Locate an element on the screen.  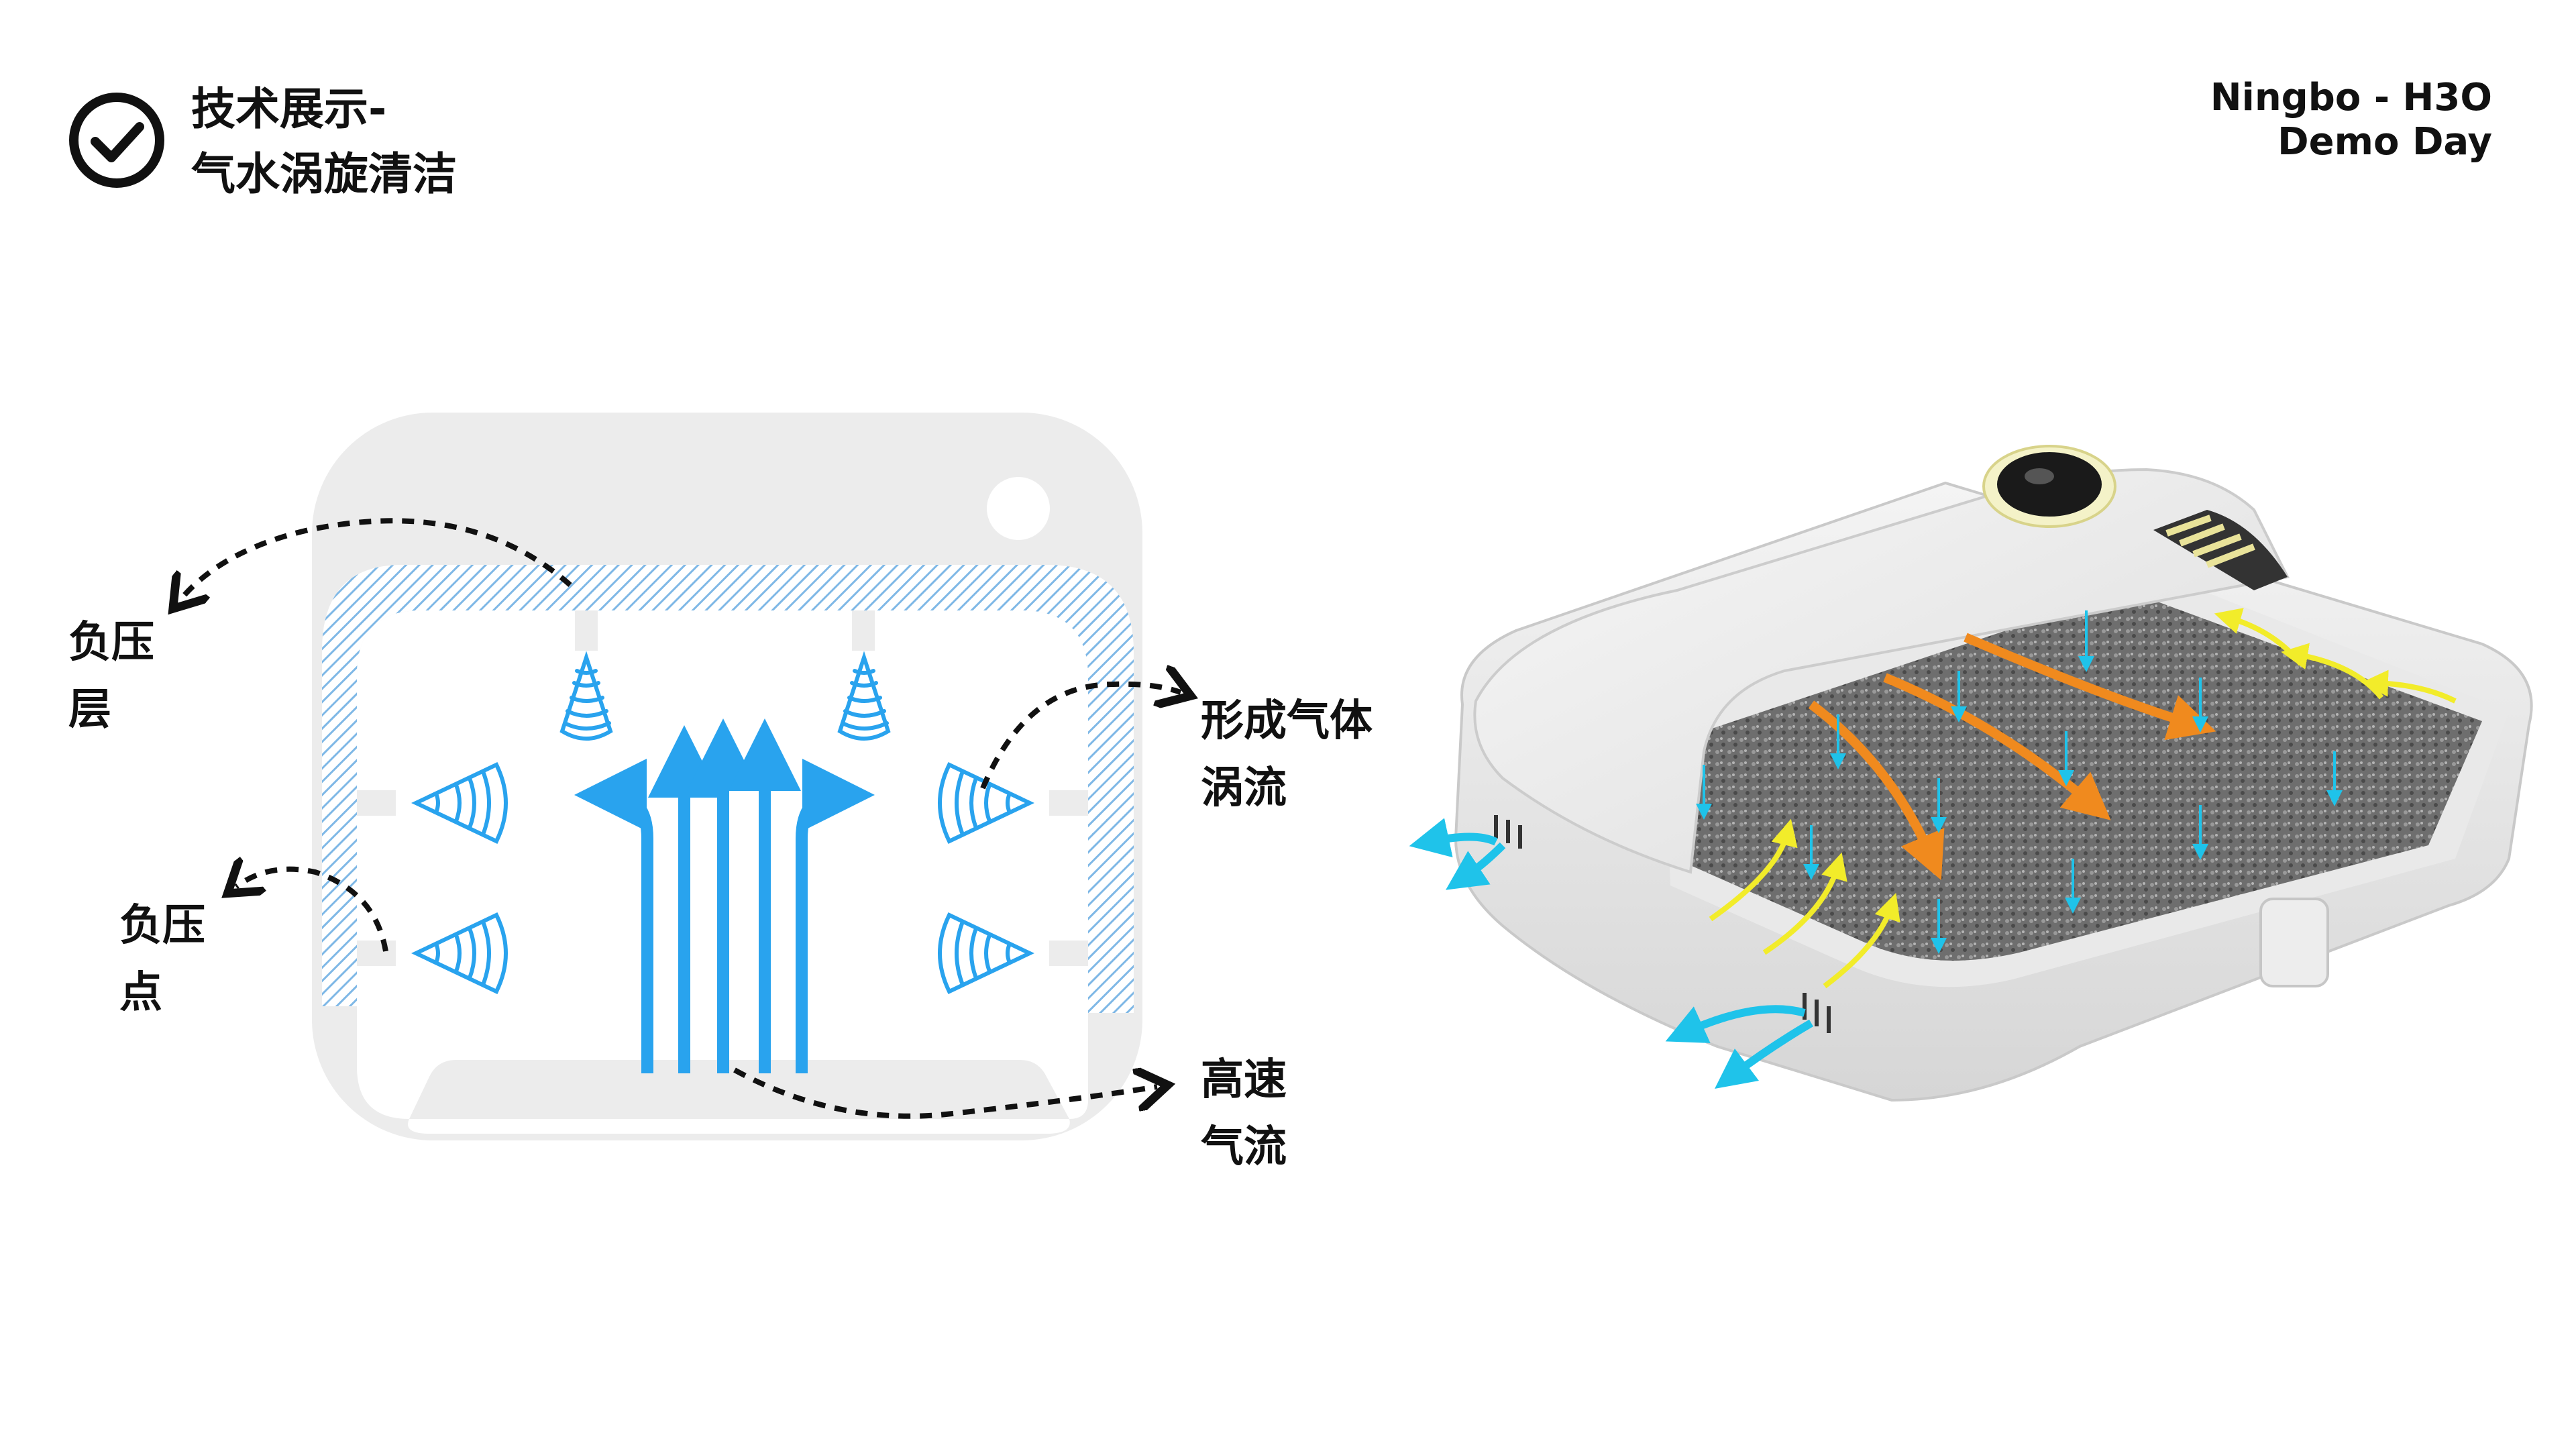
vortex-cone-right-upper is located at coordinates (986, 803).